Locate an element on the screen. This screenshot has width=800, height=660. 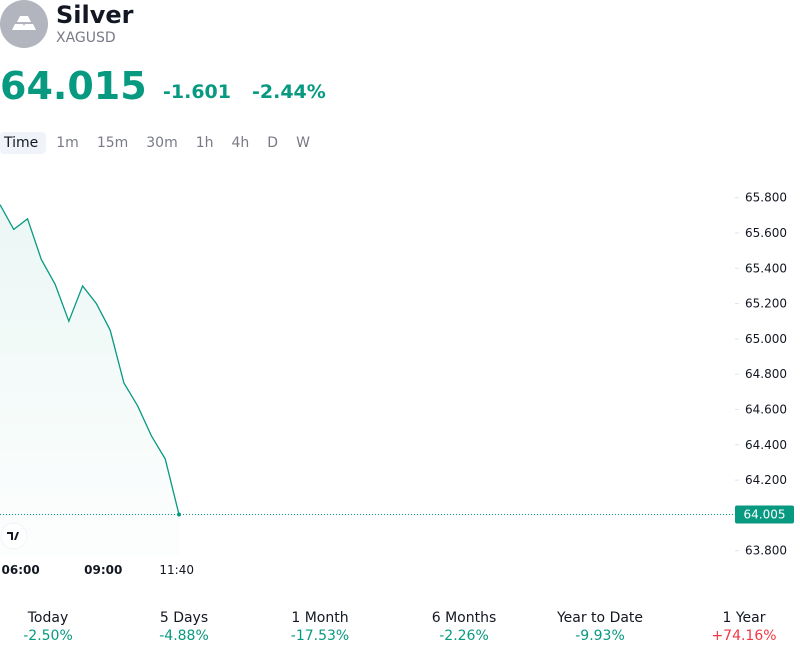
price-line is located at coordinates (90, 359).